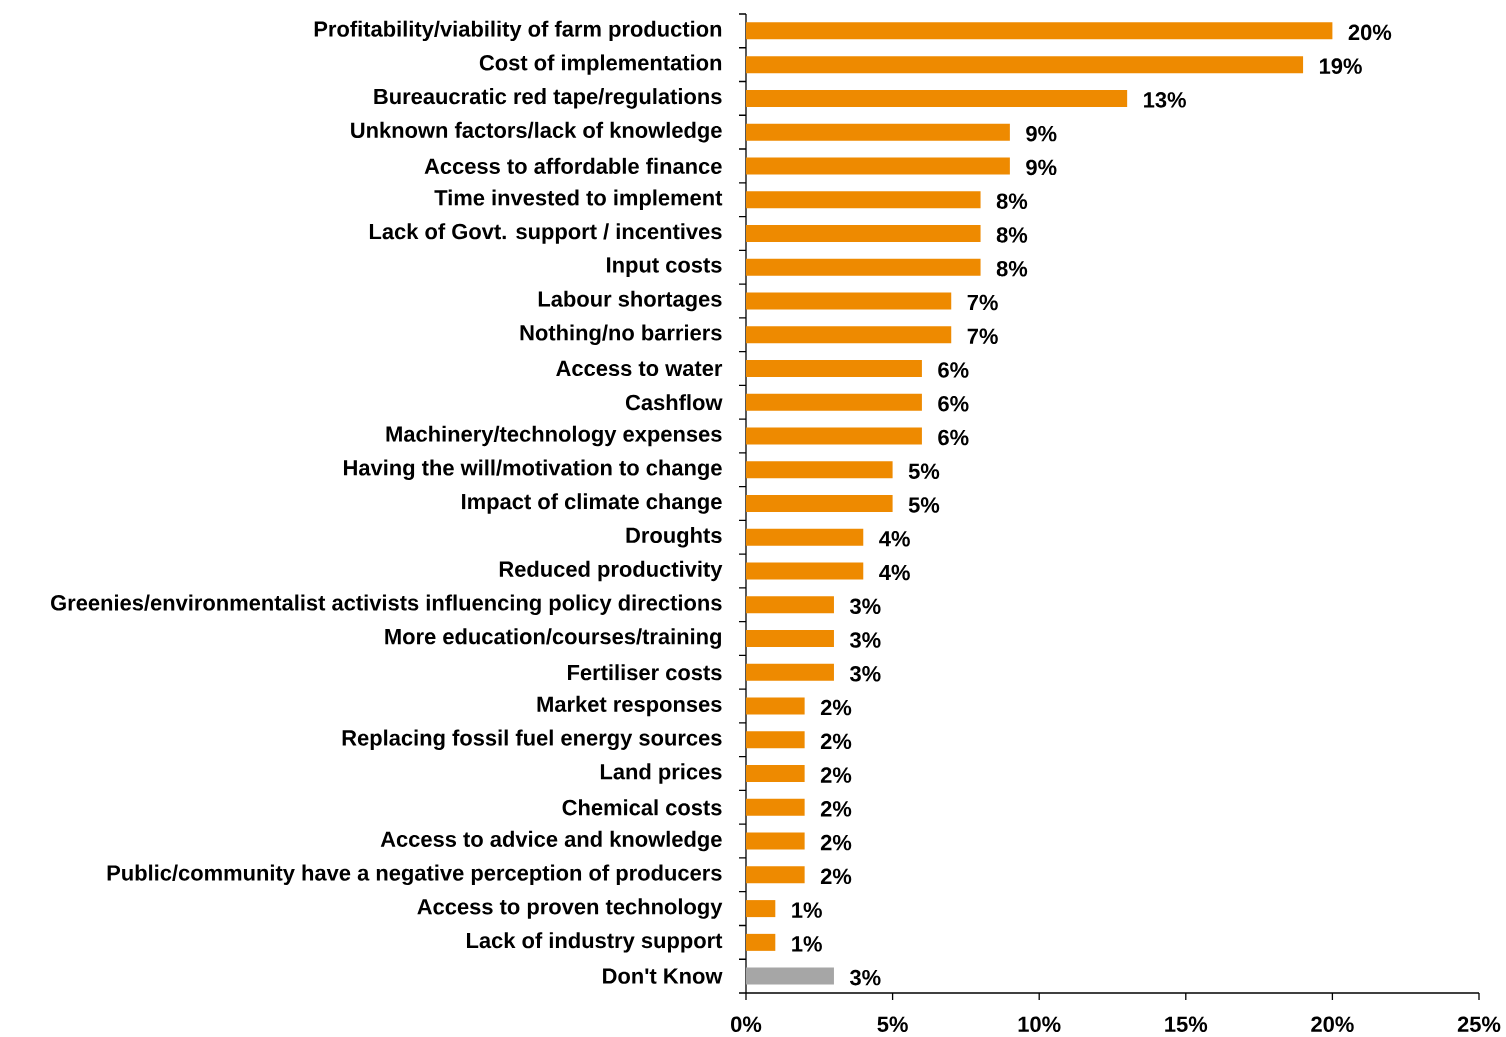 The height and width of the screenshot is (1037, 1506). I want to click on y-tick-label: Having the will/motivation to change, so click(532, 469).